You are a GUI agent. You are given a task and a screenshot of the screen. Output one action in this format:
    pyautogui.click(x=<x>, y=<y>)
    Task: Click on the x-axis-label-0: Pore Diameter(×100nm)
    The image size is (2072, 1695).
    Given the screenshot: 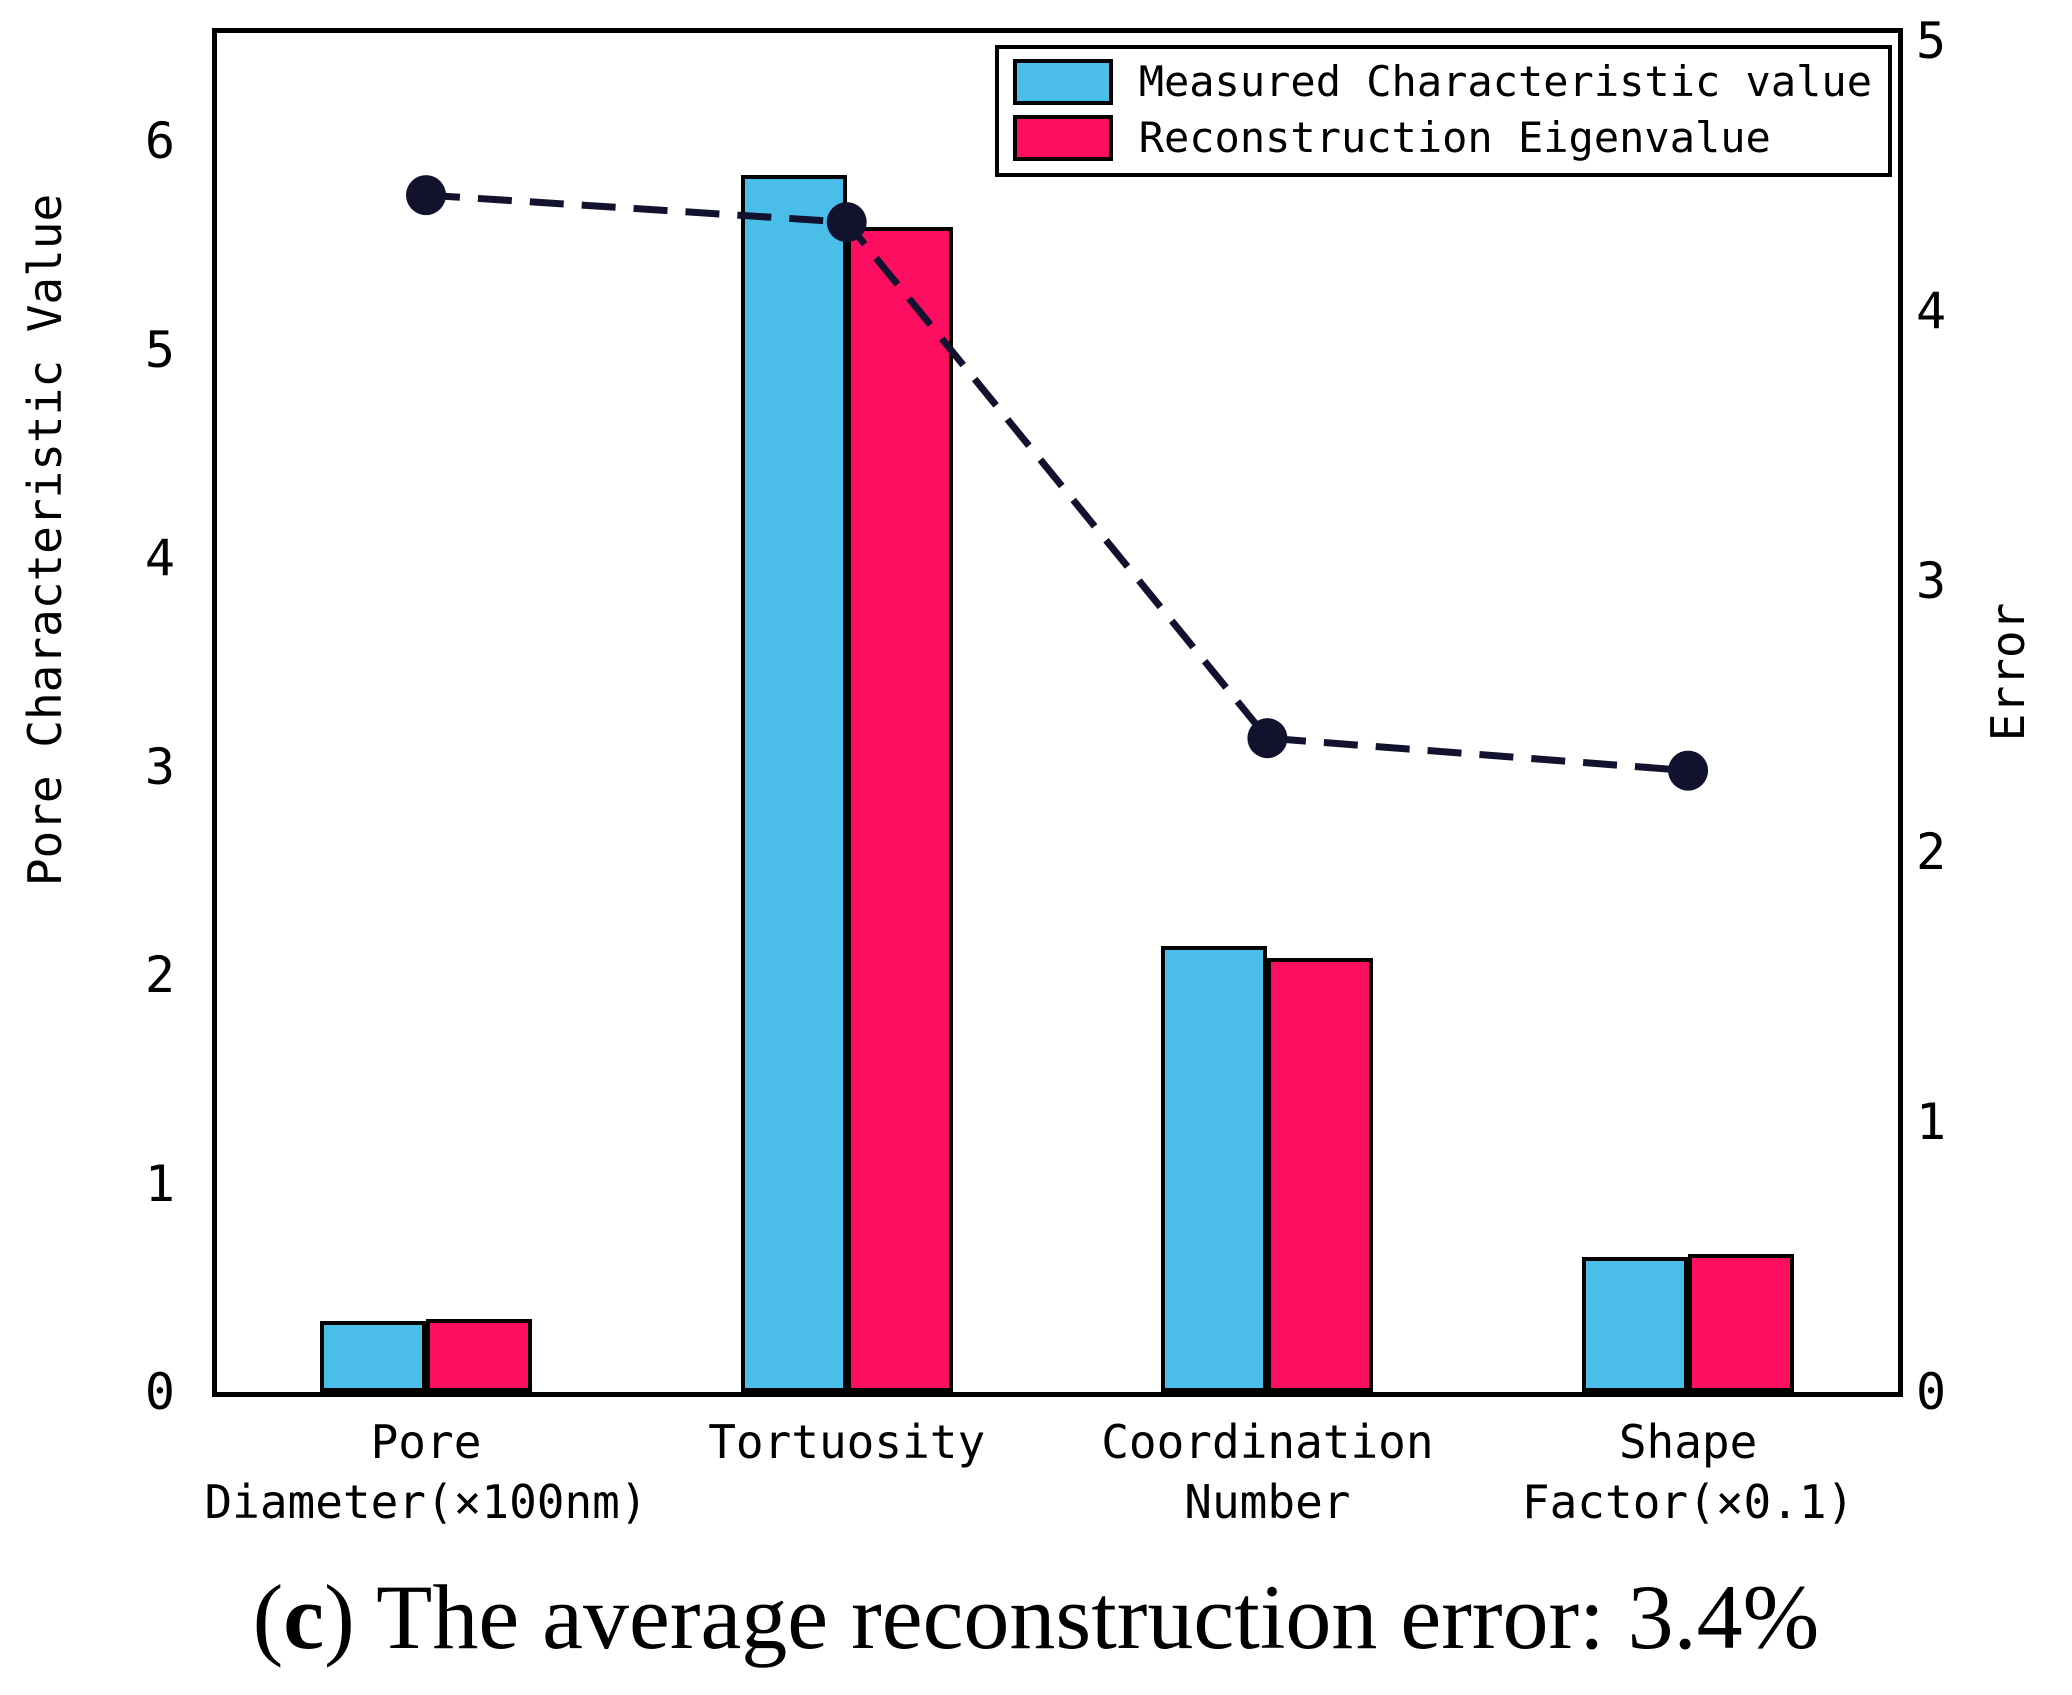 What is the action you would take?
    pyautogui.click(x=426, y=1472)
    